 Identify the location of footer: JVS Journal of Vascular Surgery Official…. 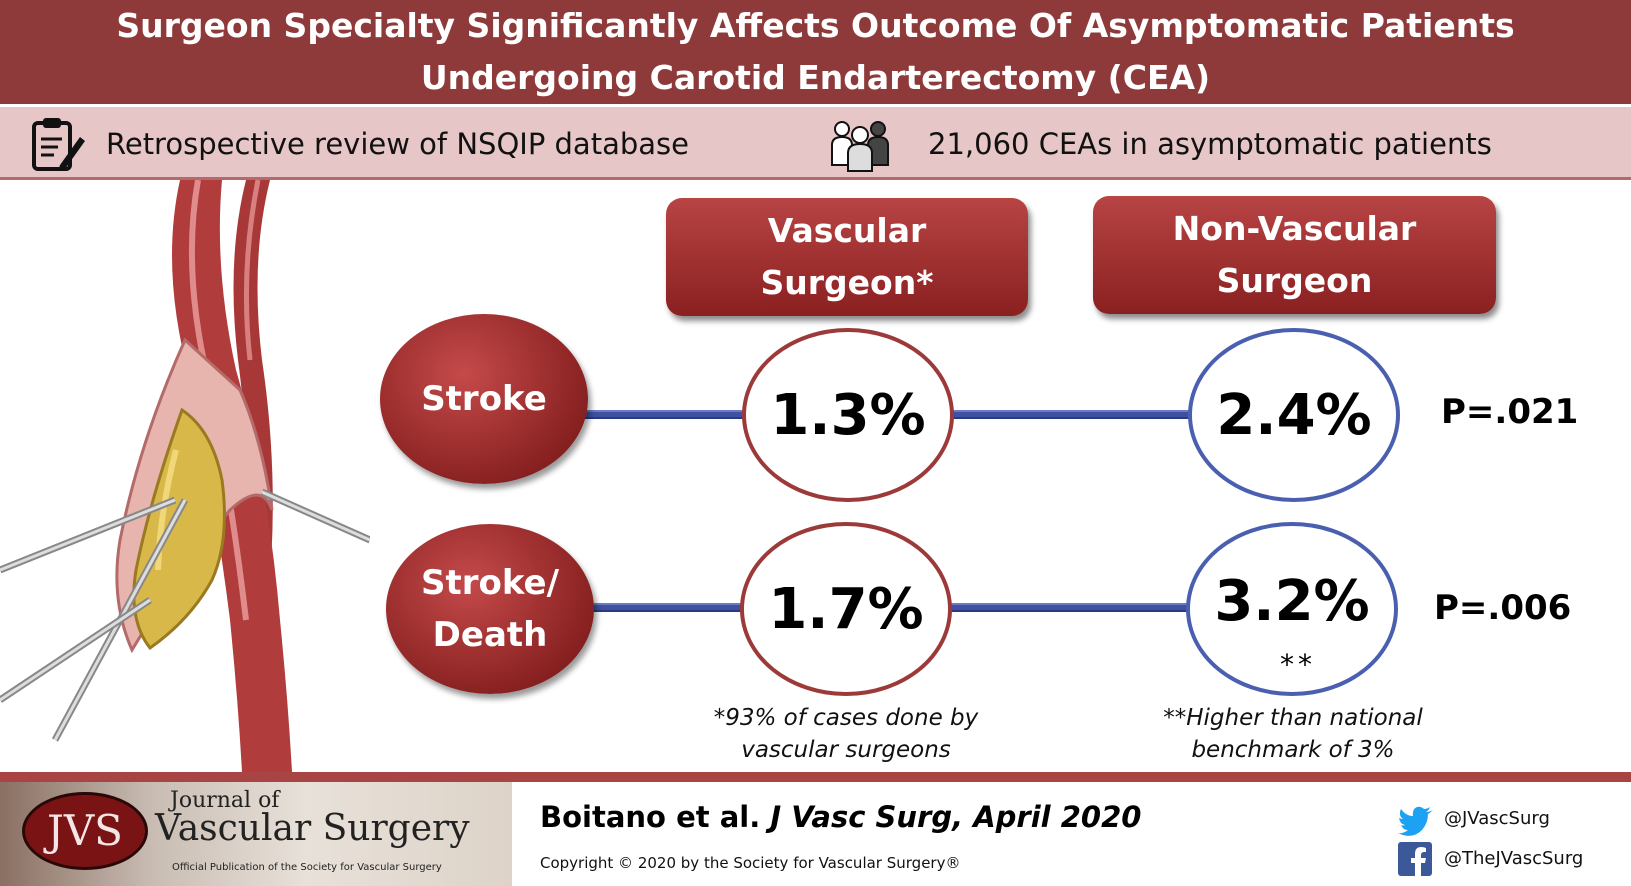
(815, 834).